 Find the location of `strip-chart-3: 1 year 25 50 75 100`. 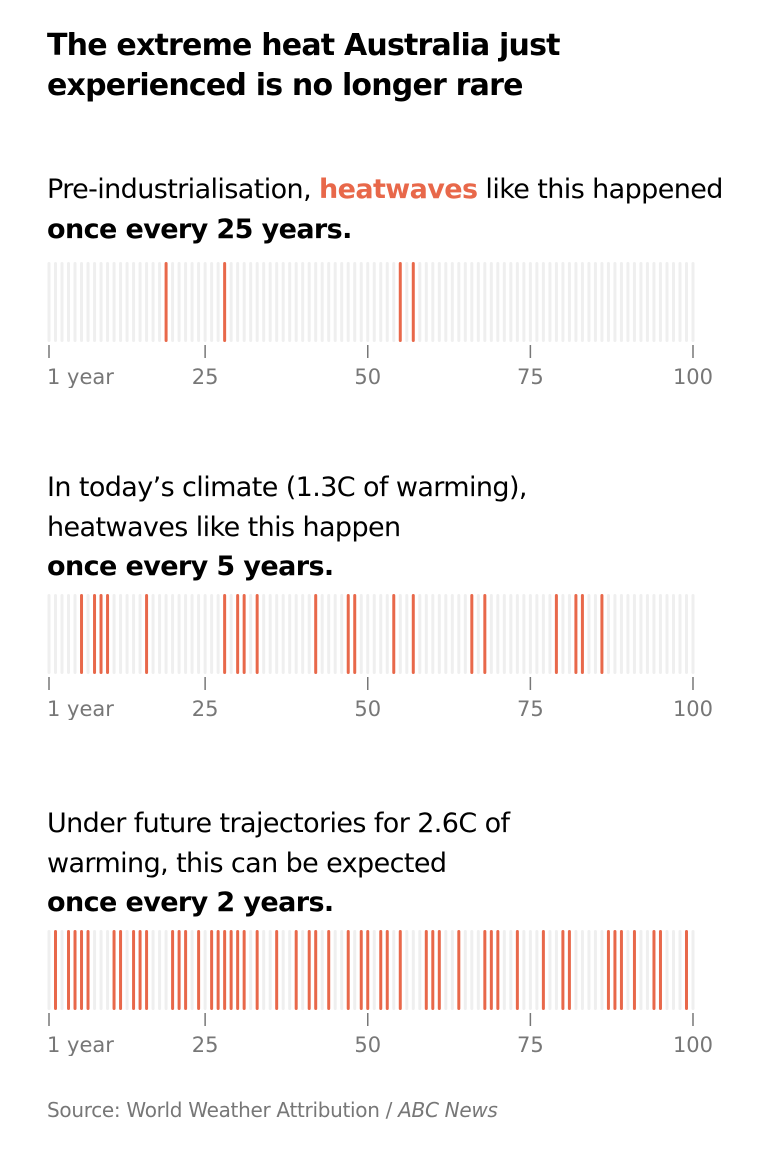

strip-chart-3: 1 year 25 50 75 100 is located at coordinates (380, 993).